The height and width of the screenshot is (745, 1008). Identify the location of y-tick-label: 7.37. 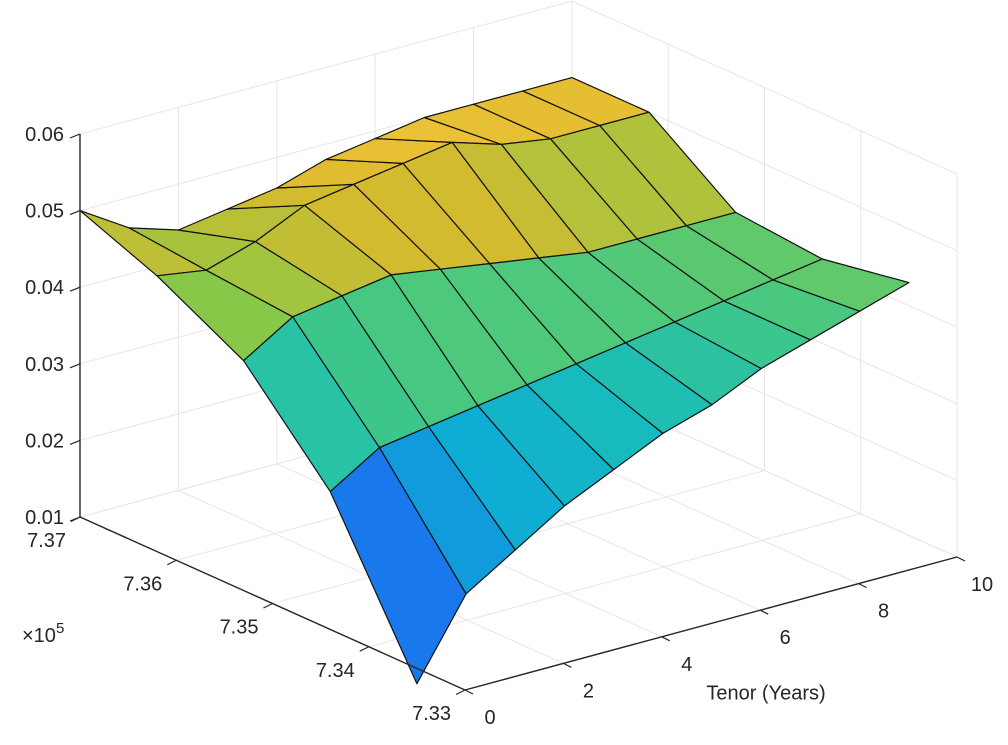
(46, 541).